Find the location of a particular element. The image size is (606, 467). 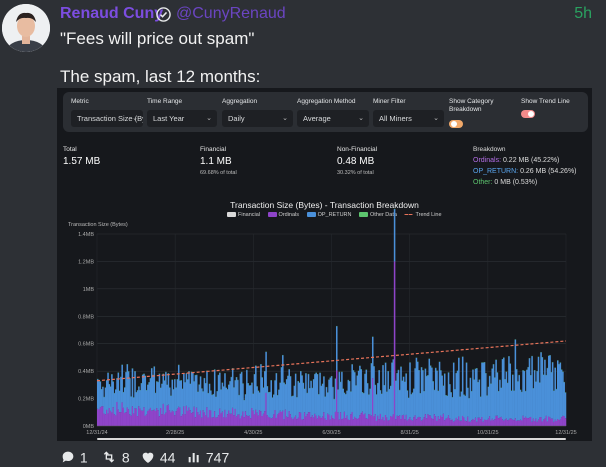

metric-select: Transaction Size (Bytes)⌄ is located at coordinates (107, 118).